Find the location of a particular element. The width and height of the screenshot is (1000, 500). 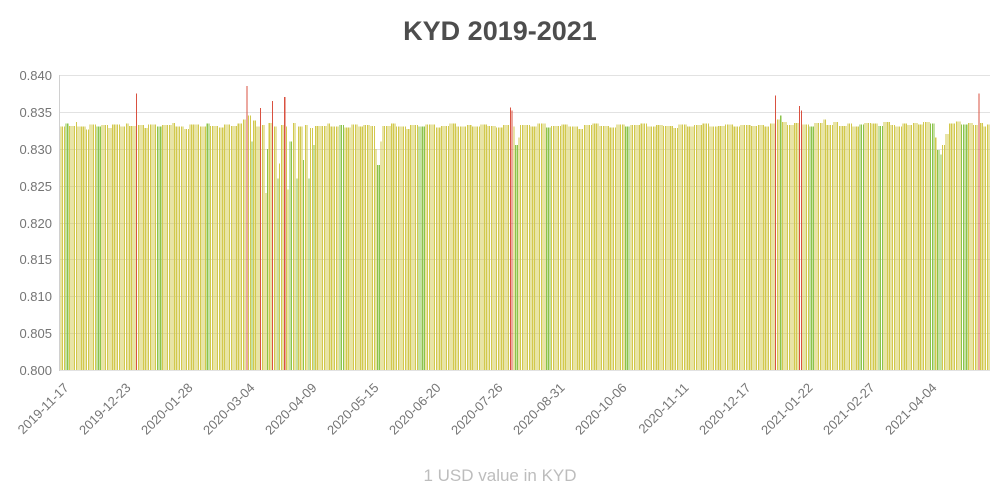

chart-footer: 1 USD value in KYD is located at coordinates (500, 475).